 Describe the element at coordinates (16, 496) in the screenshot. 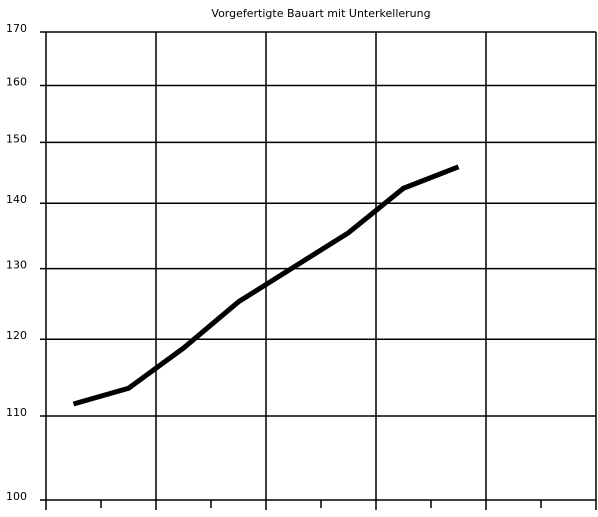

I see `y-tick-label: 100` at that location.